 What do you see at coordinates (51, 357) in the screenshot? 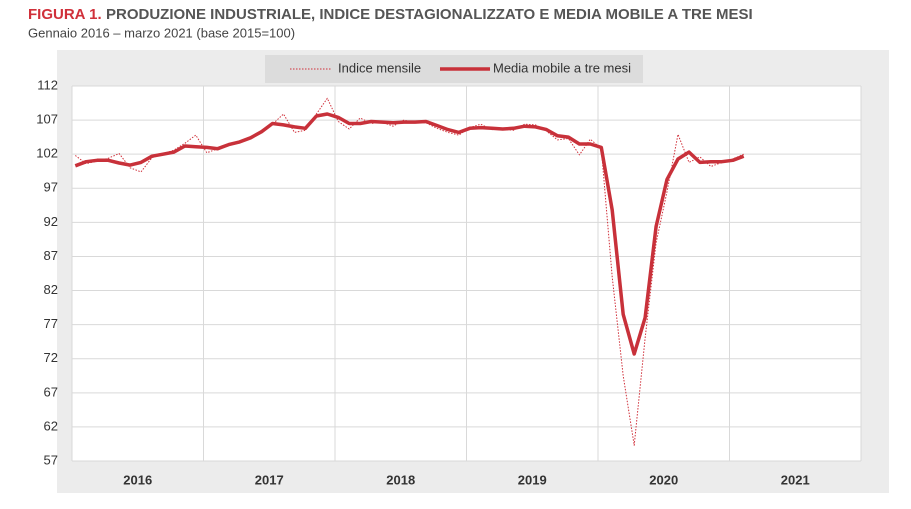
I see `y-tick-label: 72` at bounding box center [51, 357].